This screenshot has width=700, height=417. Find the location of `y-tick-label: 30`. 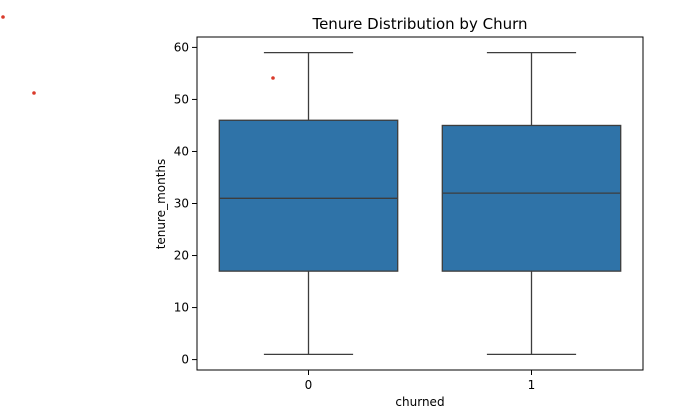

y-tick-label: 30 is located at coordinates (181, 204).